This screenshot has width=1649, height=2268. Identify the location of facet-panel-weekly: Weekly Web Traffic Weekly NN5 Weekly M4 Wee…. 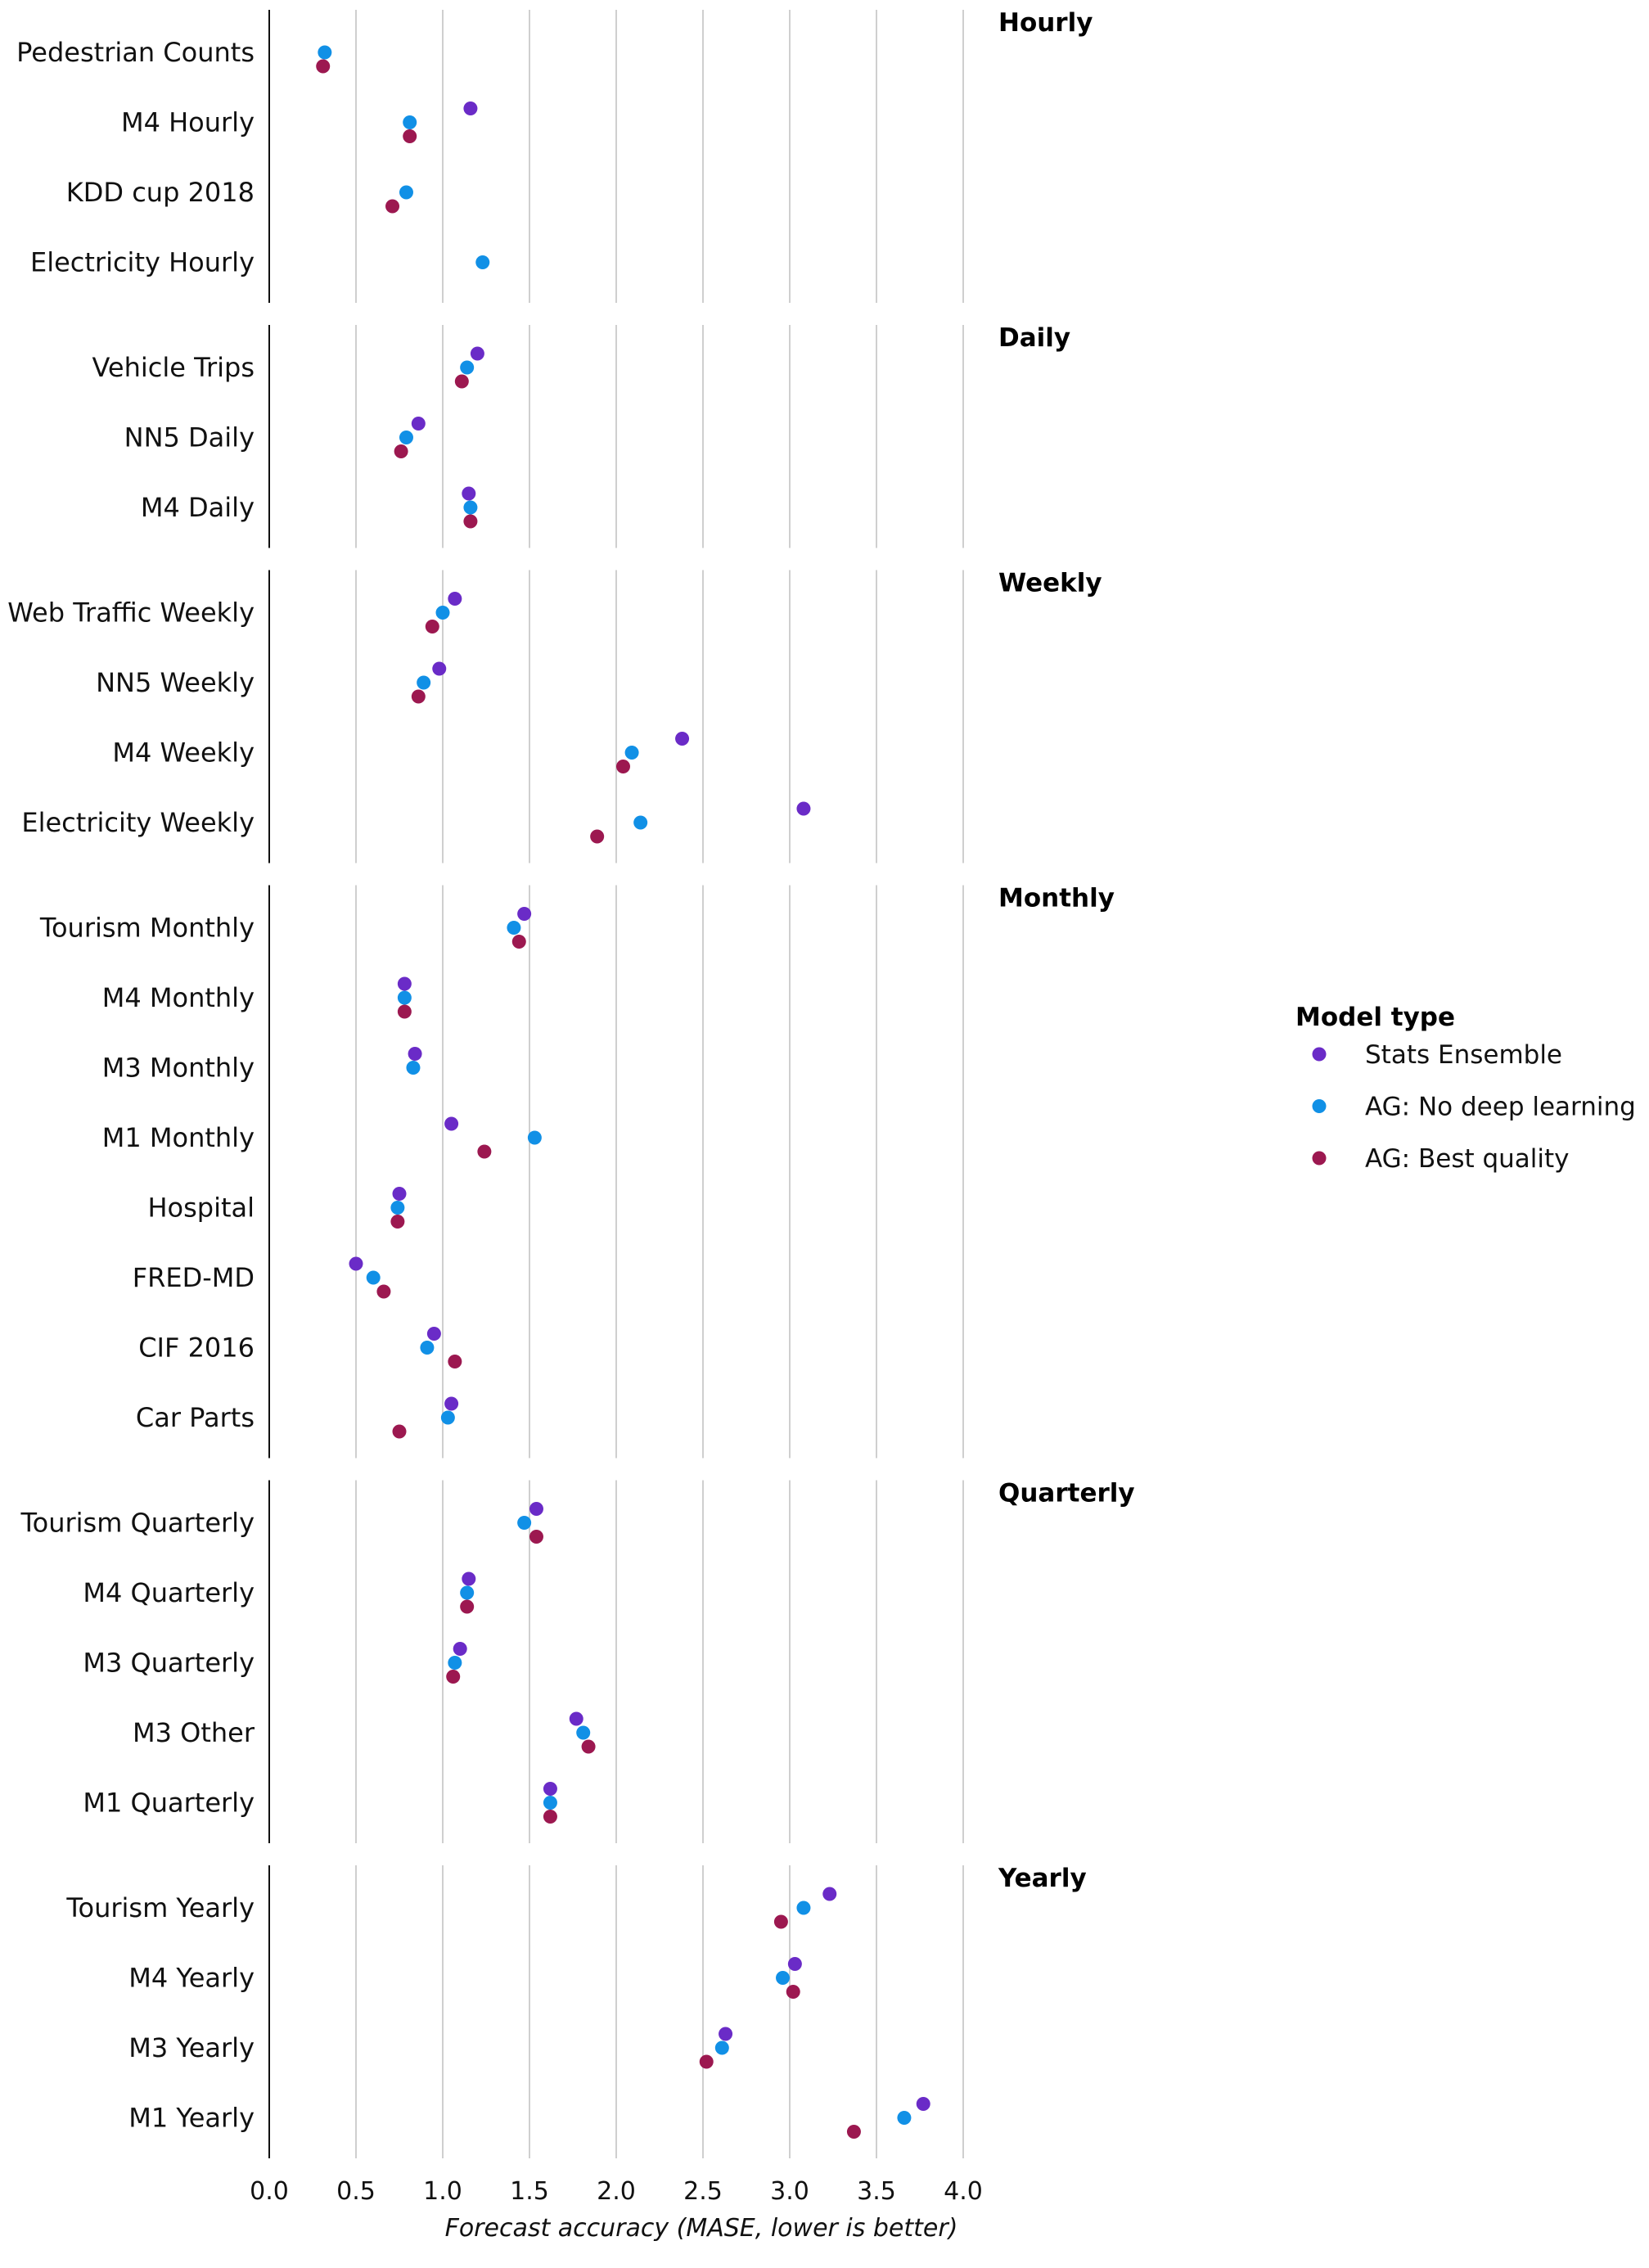
(555, 716).